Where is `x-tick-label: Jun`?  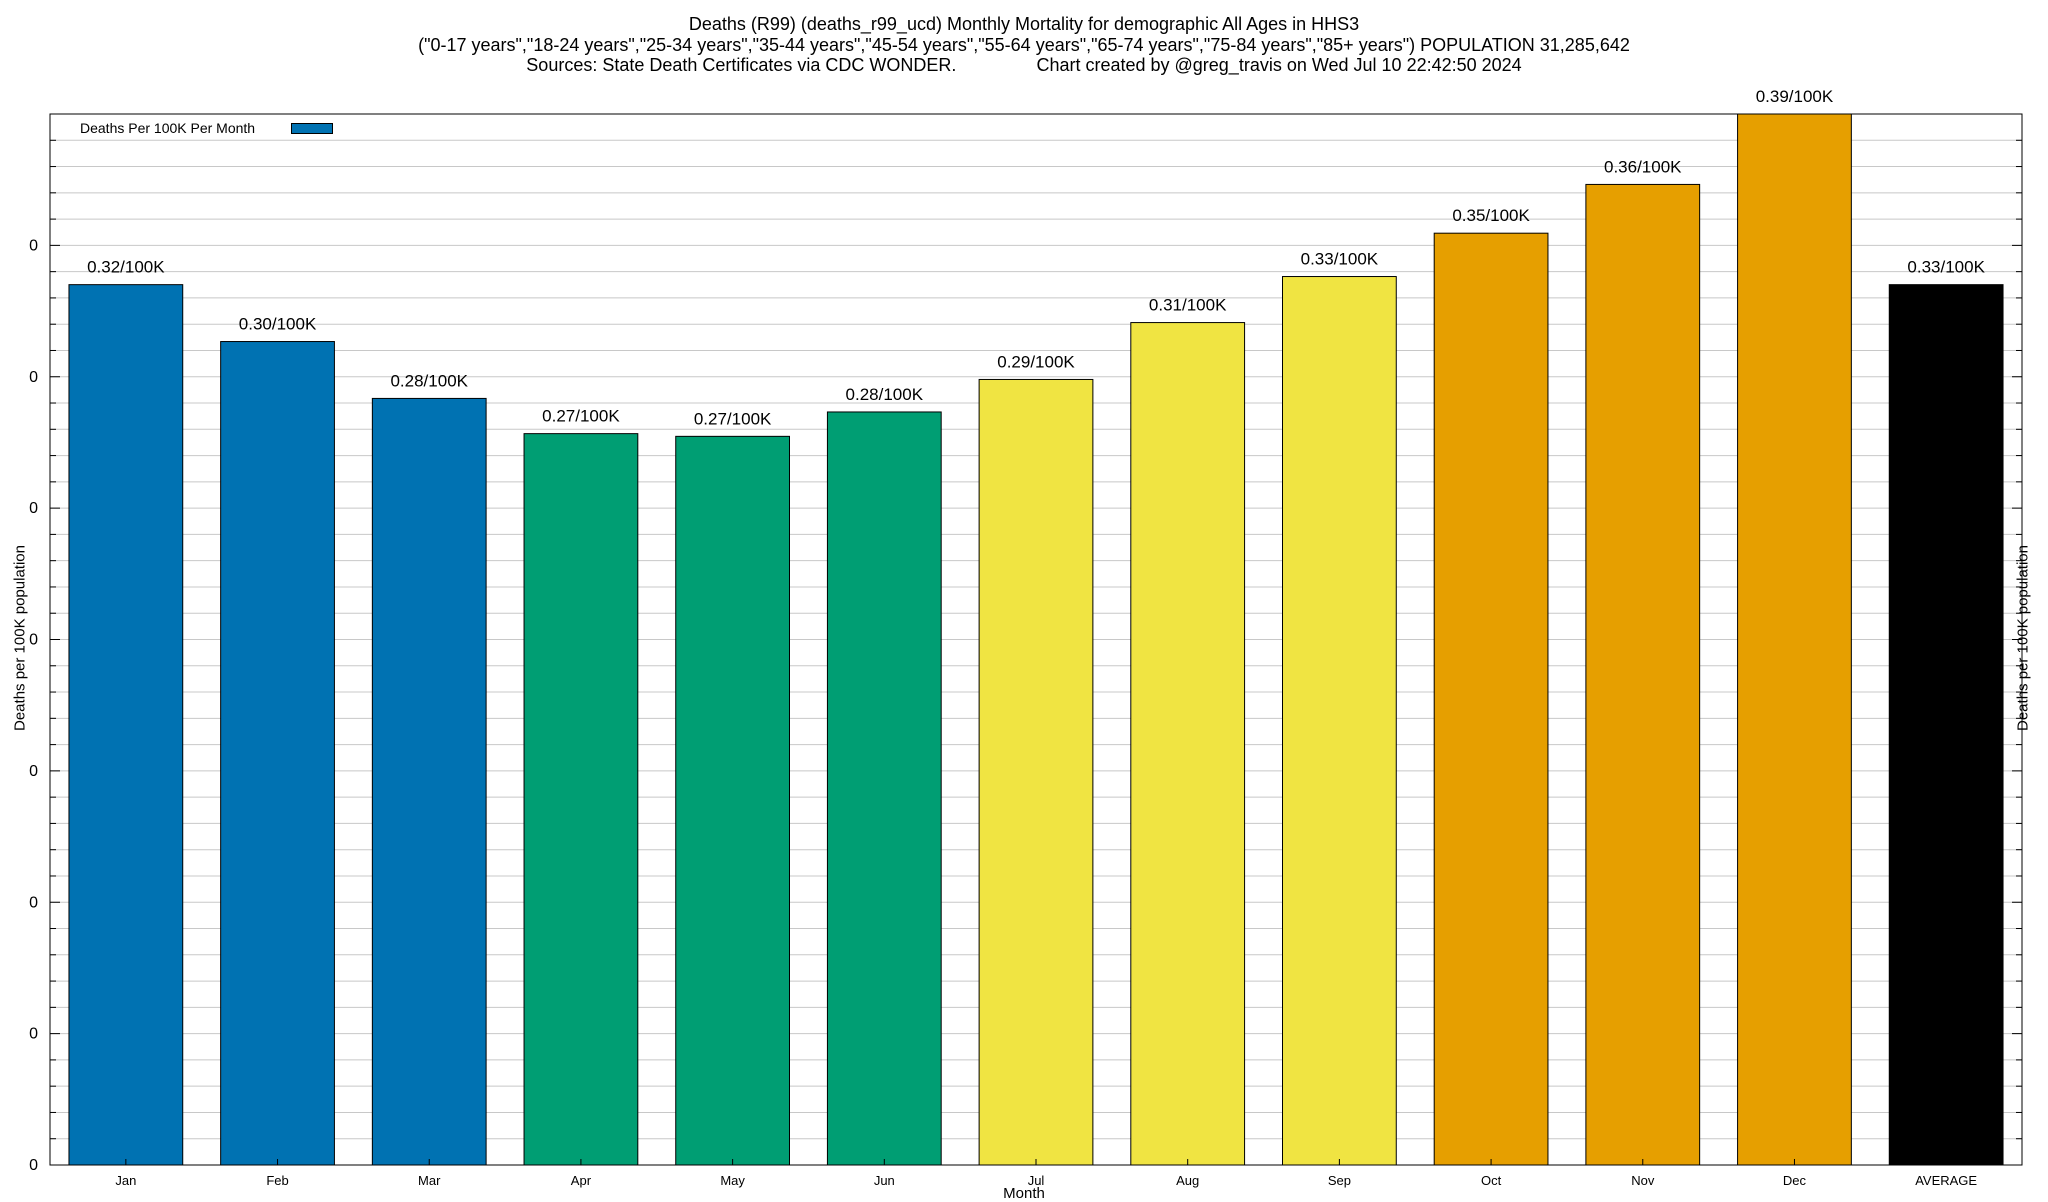
x-tick-label: Jun is located at coordinates (884, 1180).